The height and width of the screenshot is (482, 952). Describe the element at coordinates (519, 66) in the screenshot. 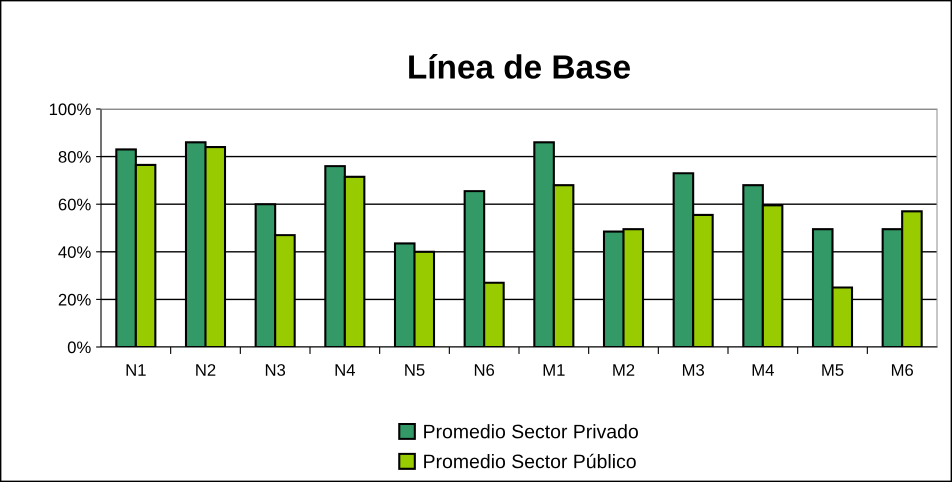

I see `chart-title: Línea de Base` at that location.